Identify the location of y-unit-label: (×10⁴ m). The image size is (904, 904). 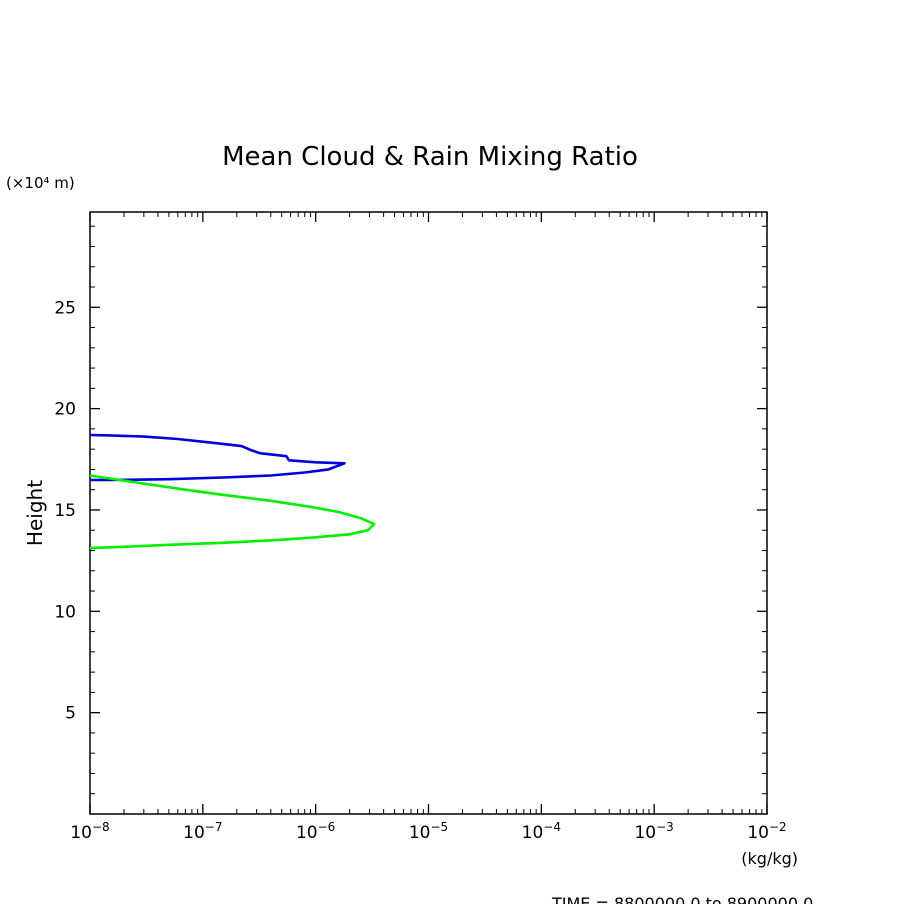
(40, 183).